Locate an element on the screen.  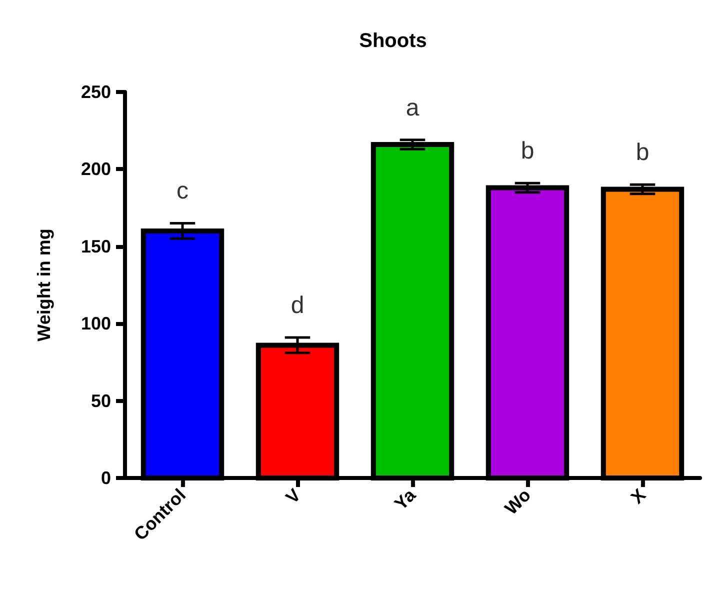
y-tick-label: 50 is located at coordinates (100, 400).